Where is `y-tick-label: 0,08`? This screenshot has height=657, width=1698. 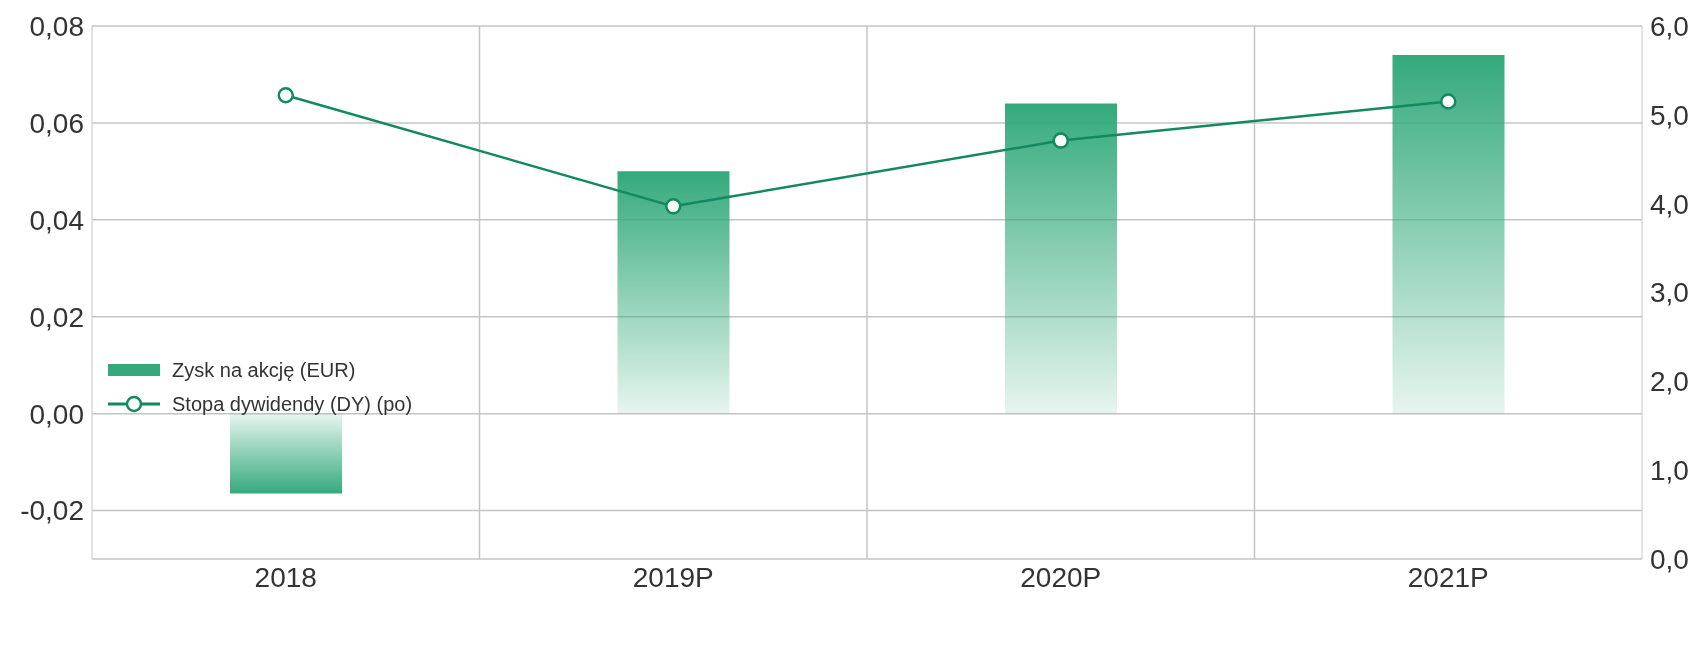 y-tick-label: 0,08 is located at coordinates (56, 26).